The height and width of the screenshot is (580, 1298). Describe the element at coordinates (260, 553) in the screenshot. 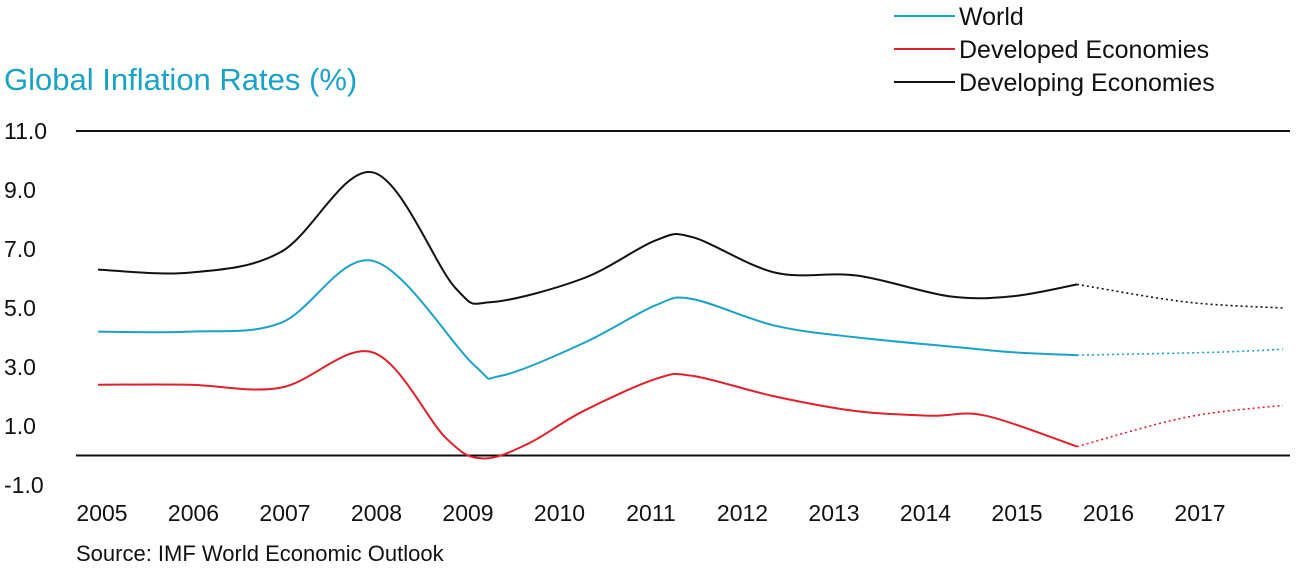

I see `source-note: Source: IMF World Economic Outlook` at that location.